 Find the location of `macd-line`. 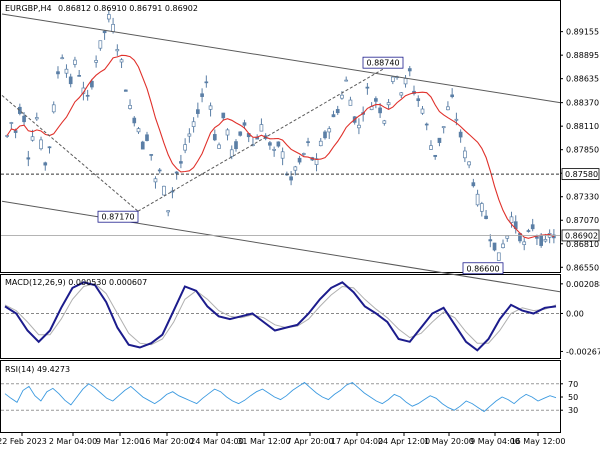

macd-line is located at coordinates (280, 316).